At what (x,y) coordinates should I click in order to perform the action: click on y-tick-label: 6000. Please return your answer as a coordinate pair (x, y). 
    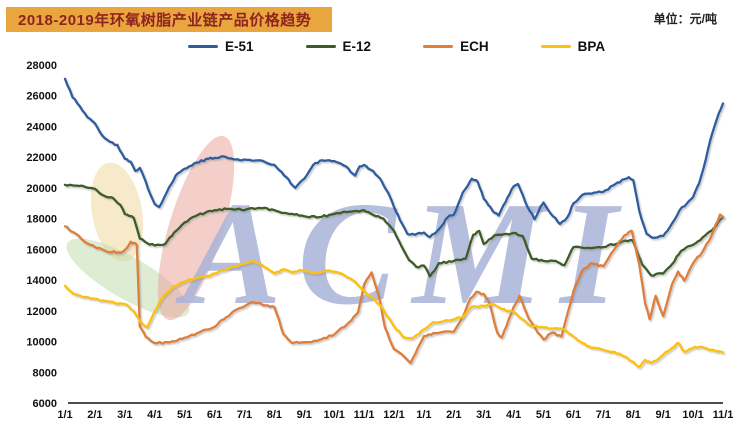
    Looking at the image, I should click on (45, 404).